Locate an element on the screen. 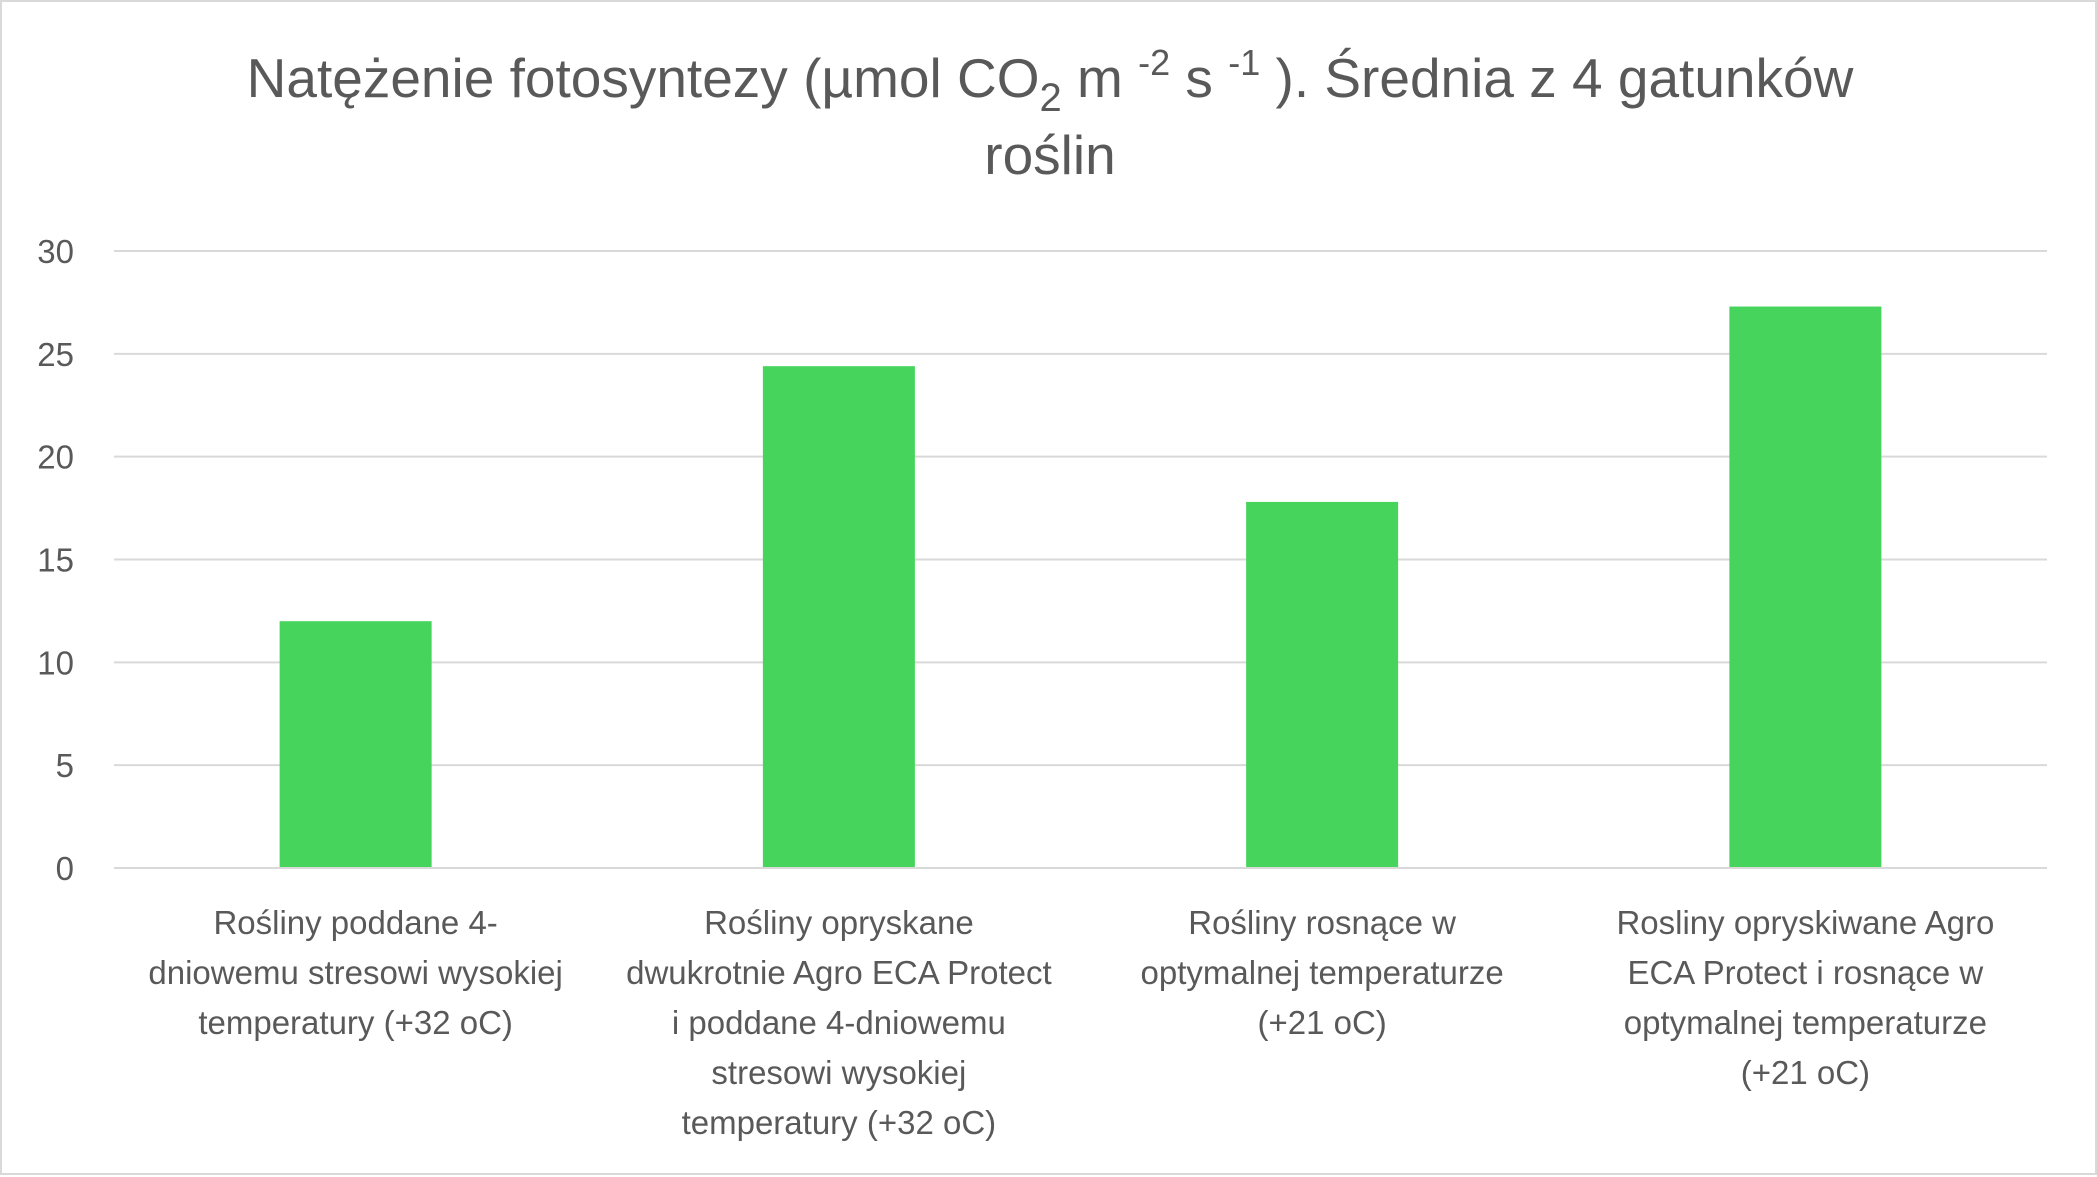  y-axis-tick-labels: 0 5 10 15 20 25 30 is located at coordinates (55, 560).